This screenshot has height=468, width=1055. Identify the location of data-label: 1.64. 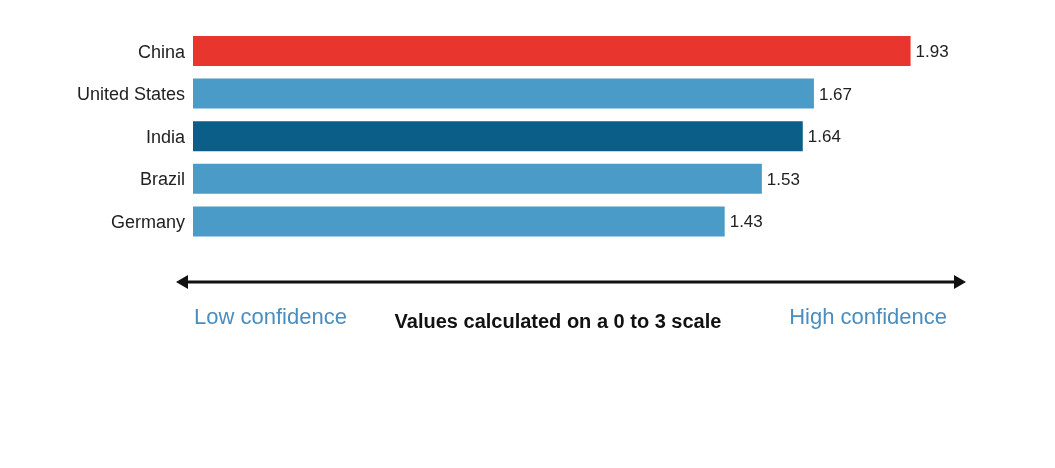
(824, 137).